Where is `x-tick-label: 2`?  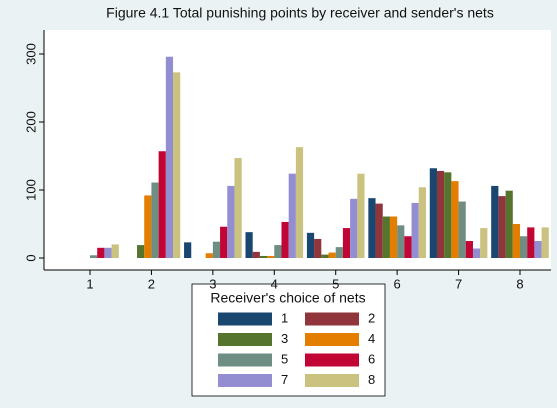 x-tick-label: 2 is located at coordinates (151, 283).